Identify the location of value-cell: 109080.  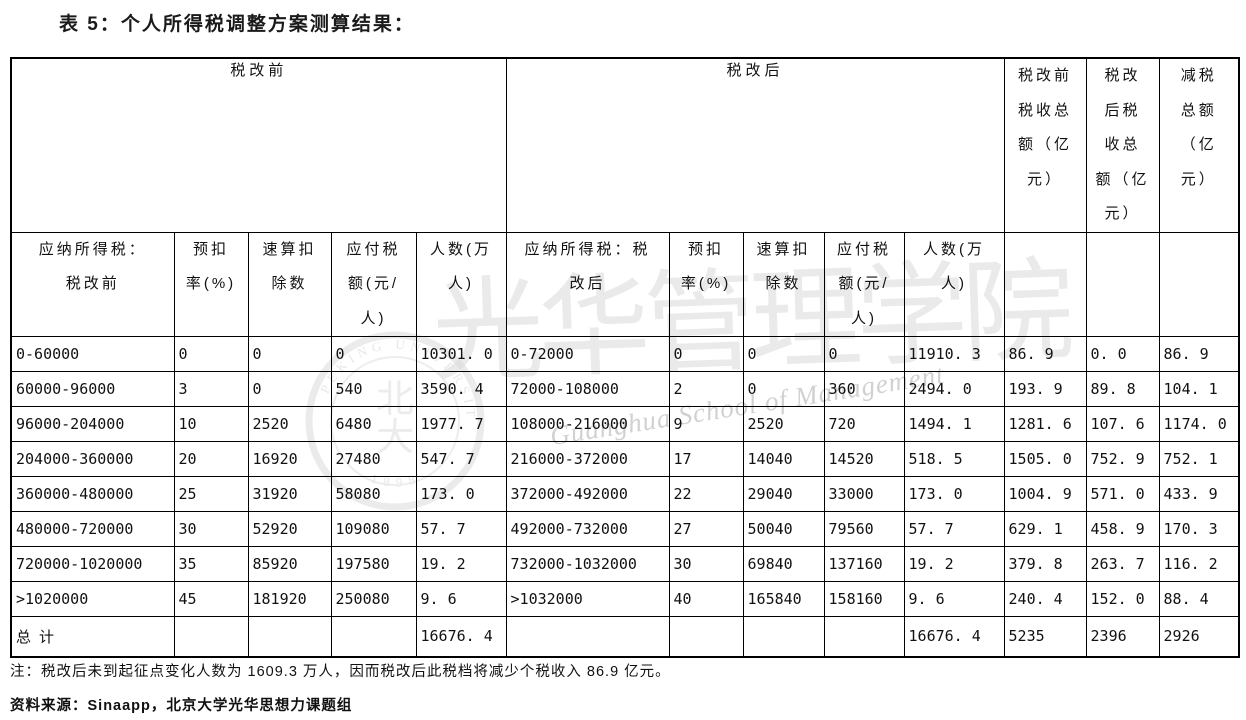
(373, 529).